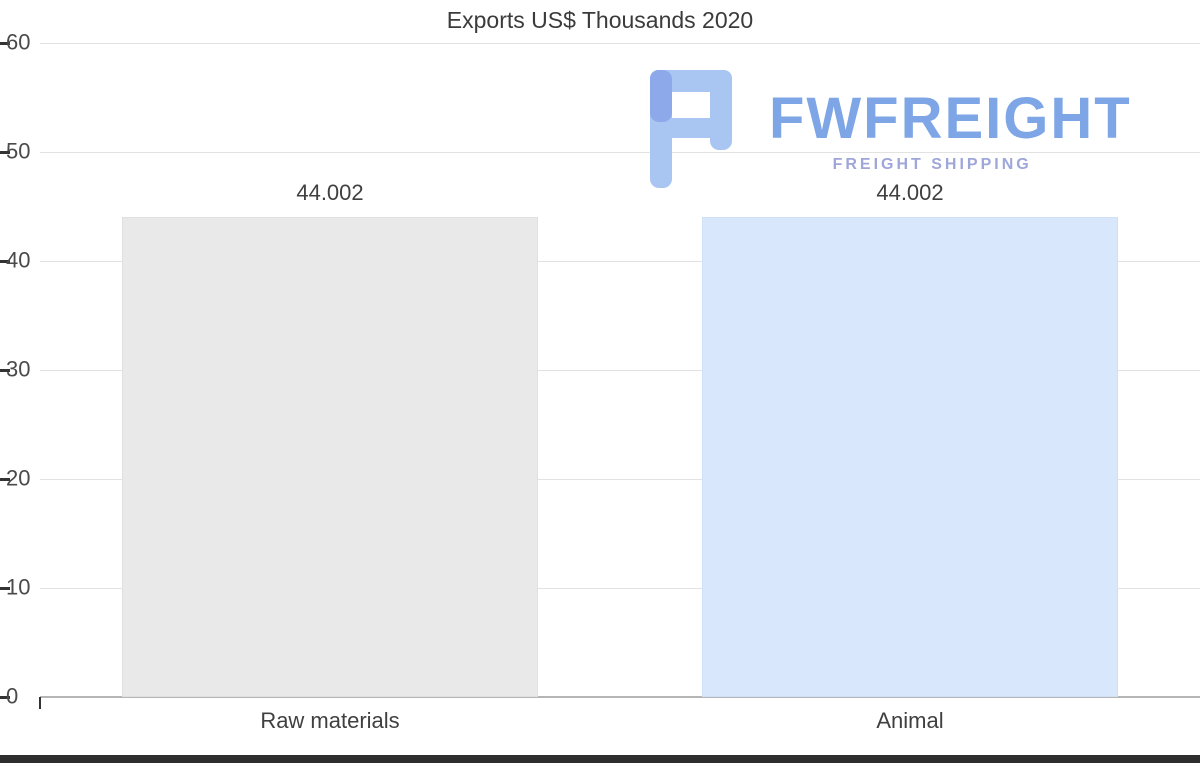 The height and width of the screenshot is (763, 1200). I want to click on brand-block: FWFREIGHT FREIGHT SHIPPING, so click(950, 122).